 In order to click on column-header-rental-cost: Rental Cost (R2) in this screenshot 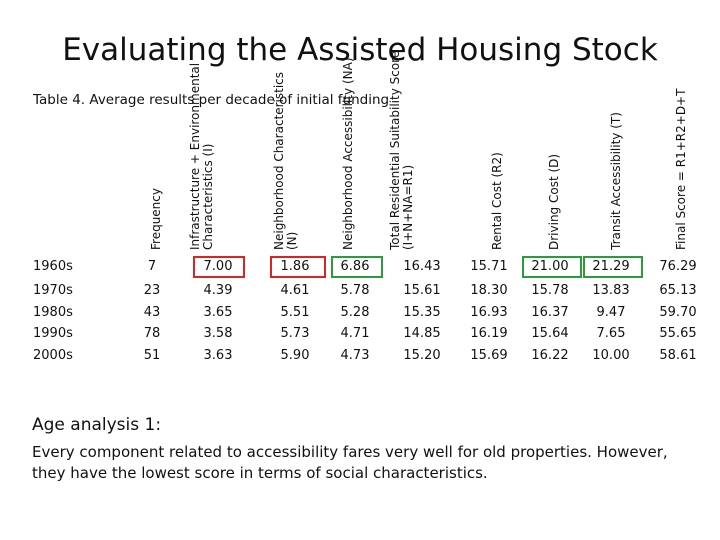, I will do `click(497, 201)`.